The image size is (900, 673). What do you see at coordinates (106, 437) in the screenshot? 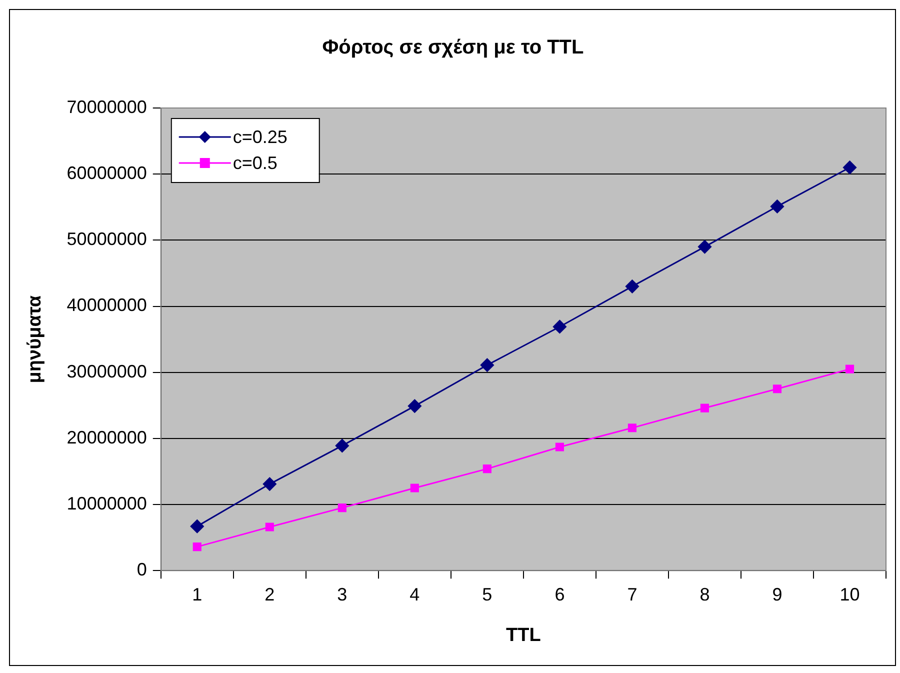
I see `y-tick-label: 20000000` at bounding box center [106, 437].